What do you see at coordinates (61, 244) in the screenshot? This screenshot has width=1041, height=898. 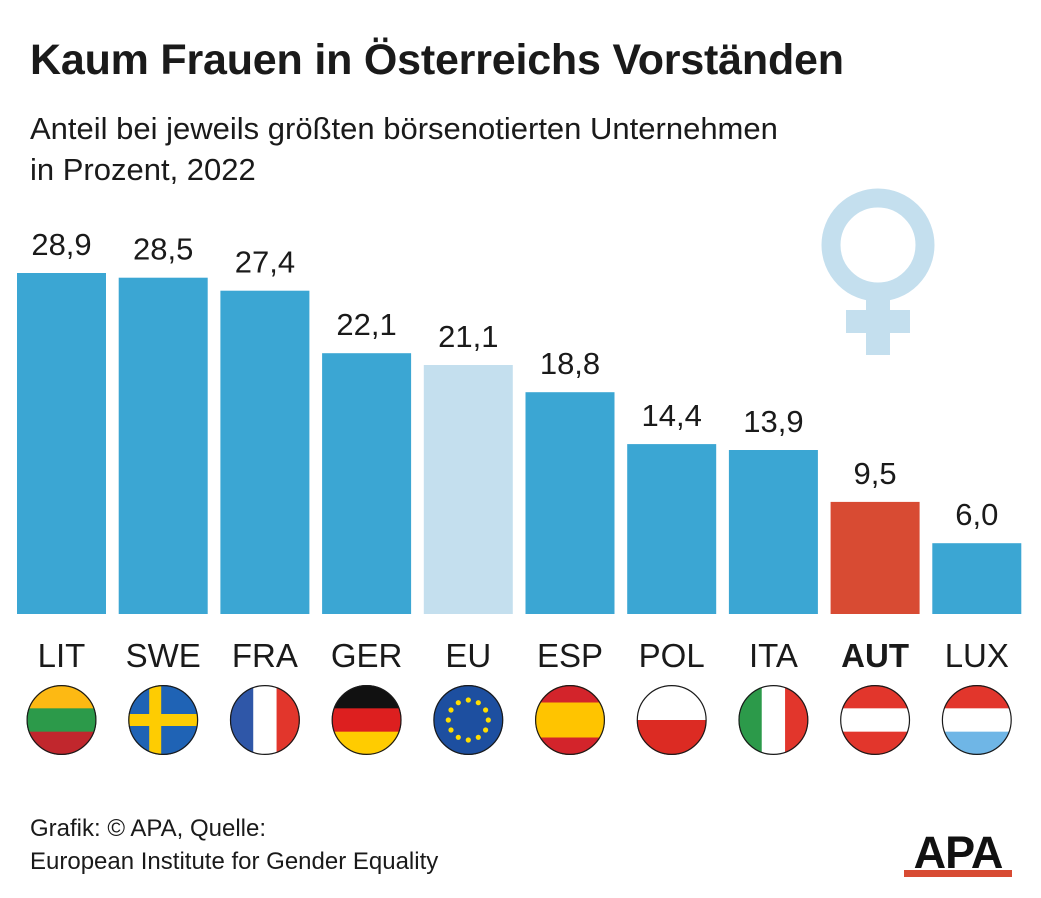 I see `value-label-lit: 28,9` at bounding box center [61, 244].